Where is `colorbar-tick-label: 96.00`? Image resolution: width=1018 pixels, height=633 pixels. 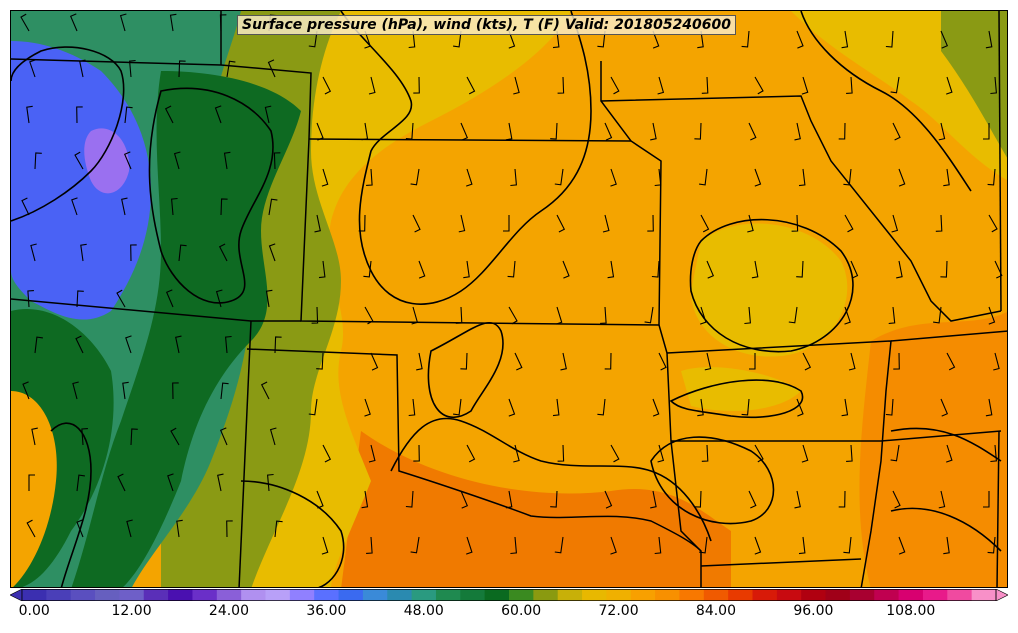 colorbar-tick-label: 96.00 is located at coordinates (813, 611).